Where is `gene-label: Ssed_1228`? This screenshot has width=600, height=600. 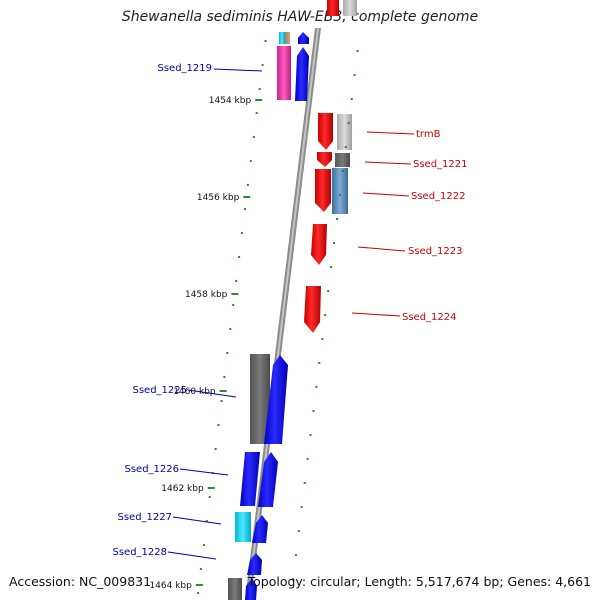 gene-label: Ssed_1228 is located at coordinates (139, 552).